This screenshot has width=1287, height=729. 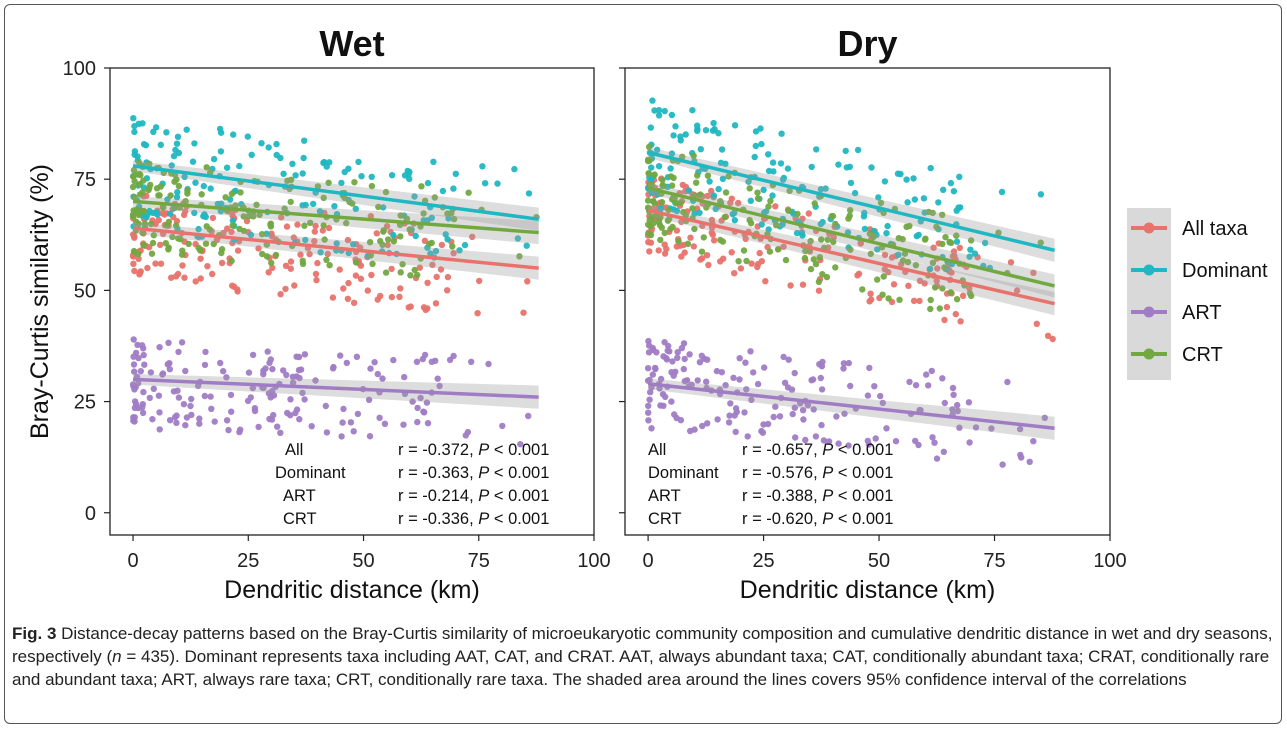 What do you see at coordinates (132, 561) in the screenshot?
I see `x-tick-label: 0` at bounding box center [132, 561].